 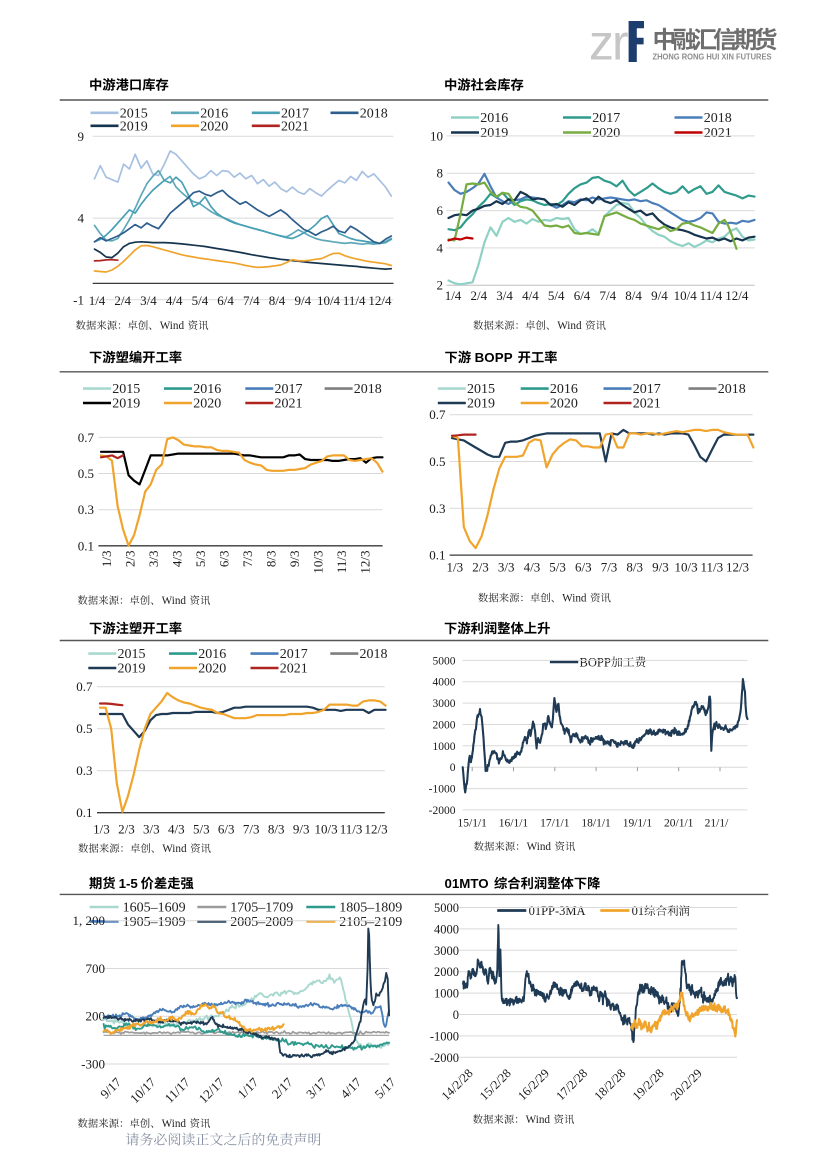 I want to click on svg-text: 5/4, so click(x=200, y=300).